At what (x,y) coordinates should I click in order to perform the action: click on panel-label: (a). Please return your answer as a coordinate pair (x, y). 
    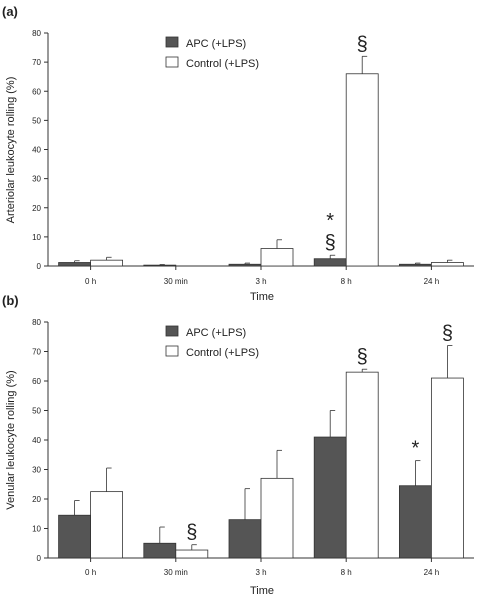
    Looking at the image, I should click on (10, 11).